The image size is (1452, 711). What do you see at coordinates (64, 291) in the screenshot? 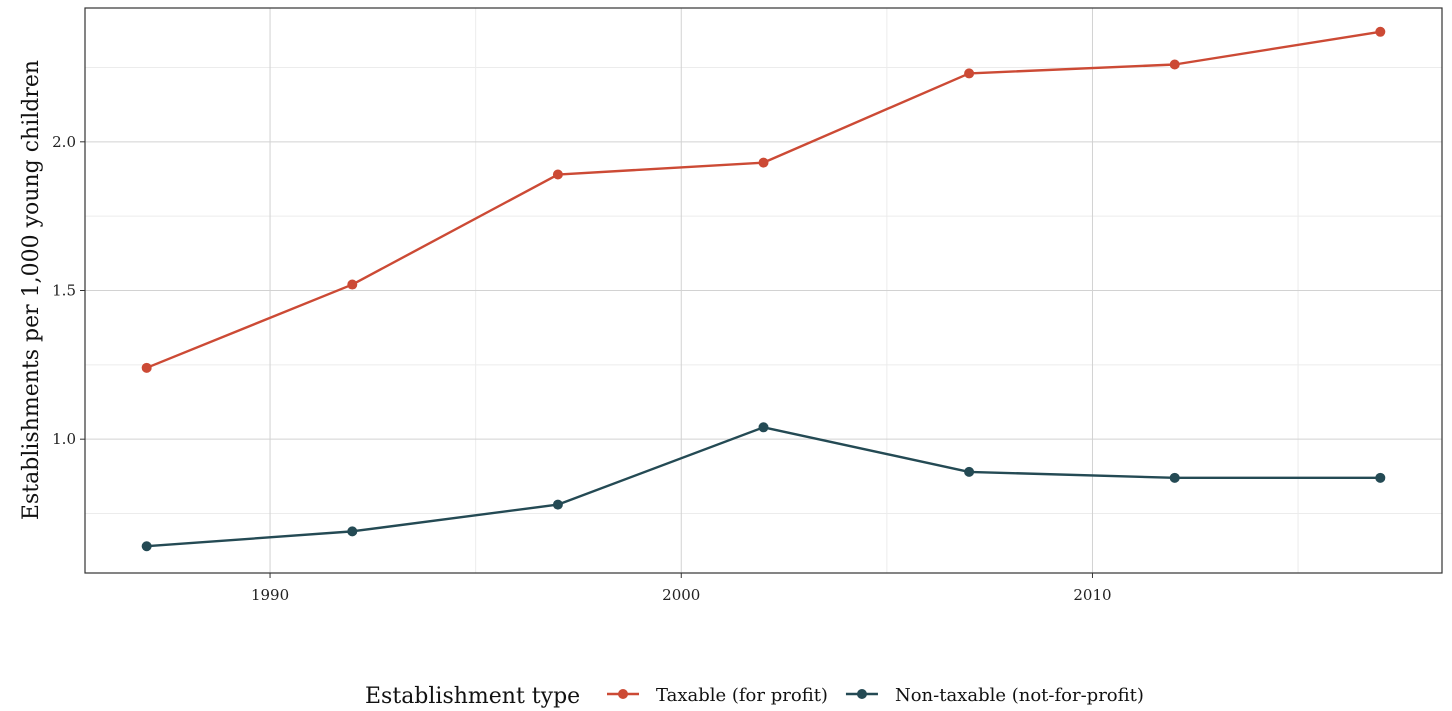
I see `y-tick-label: 1.5` at bounding box center [64, 291].